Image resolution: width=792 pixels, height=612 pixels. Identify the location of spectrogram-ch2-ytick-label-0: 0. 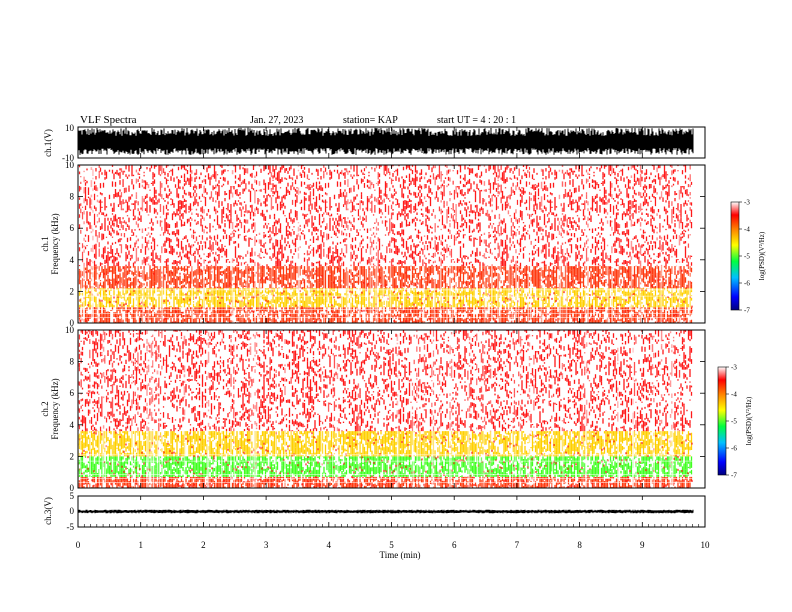
(72, 488).